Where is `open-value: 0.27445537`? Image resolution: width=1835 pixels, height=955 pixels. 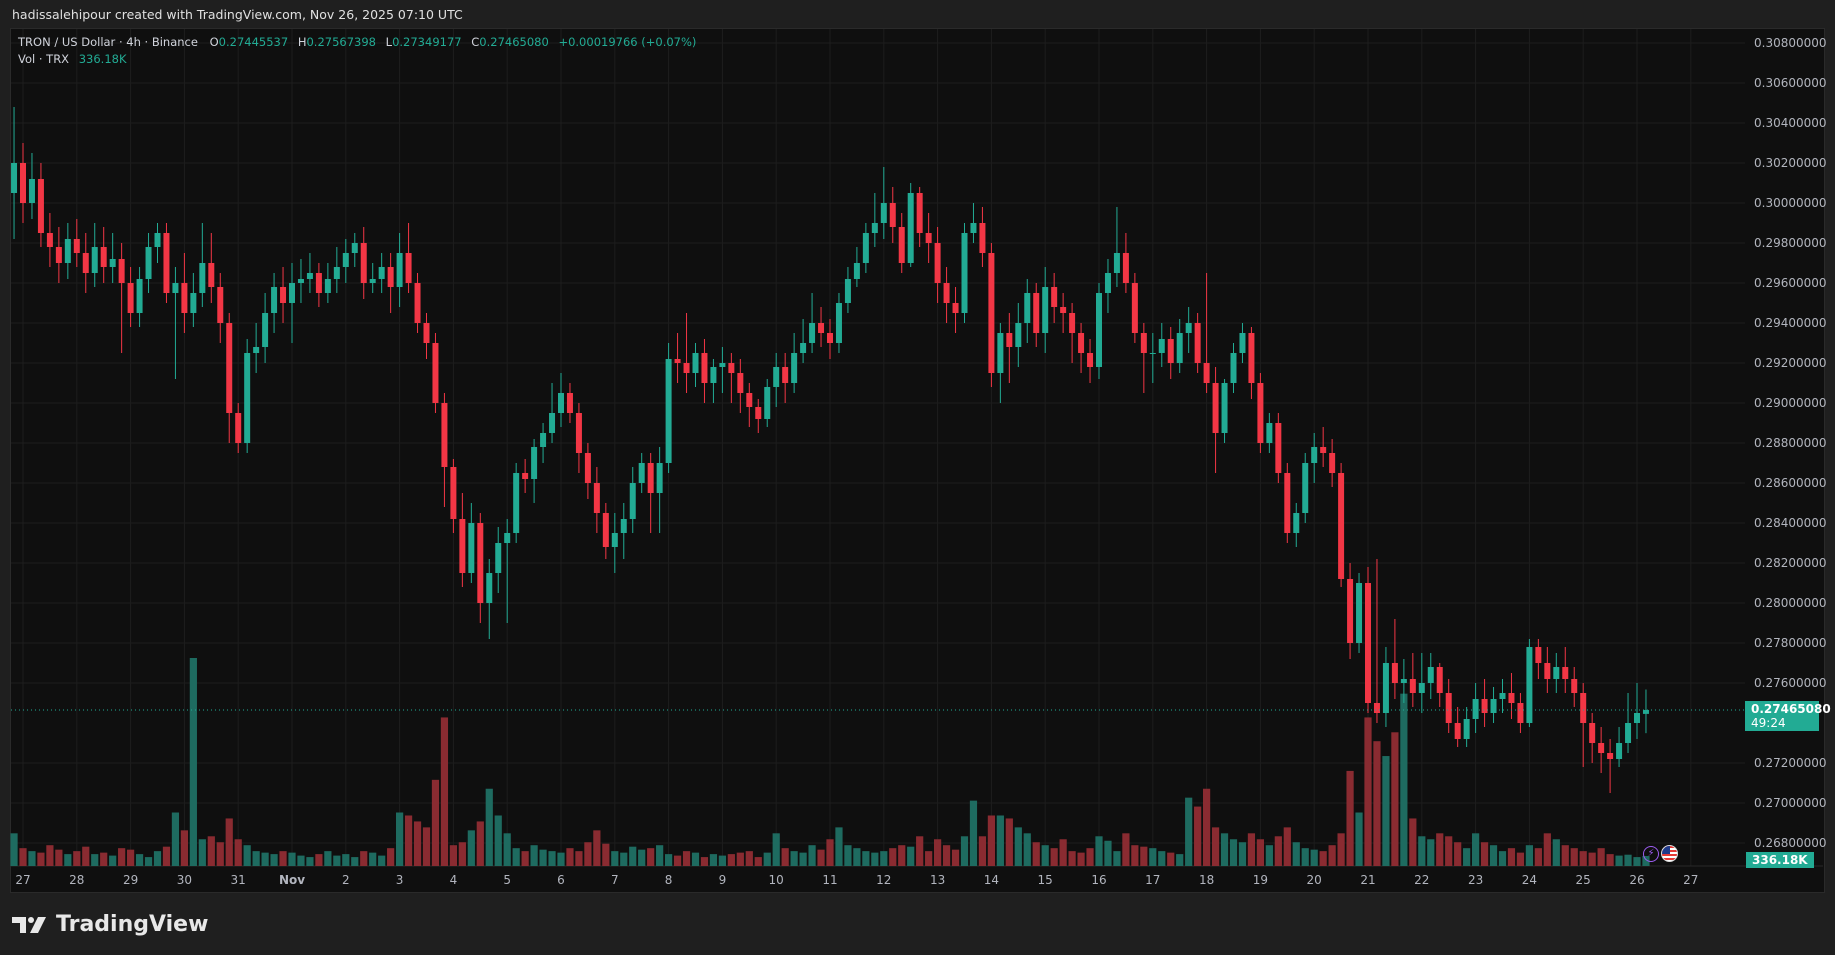
open-value: 0.27445537 is located at coordinates (253, 42).